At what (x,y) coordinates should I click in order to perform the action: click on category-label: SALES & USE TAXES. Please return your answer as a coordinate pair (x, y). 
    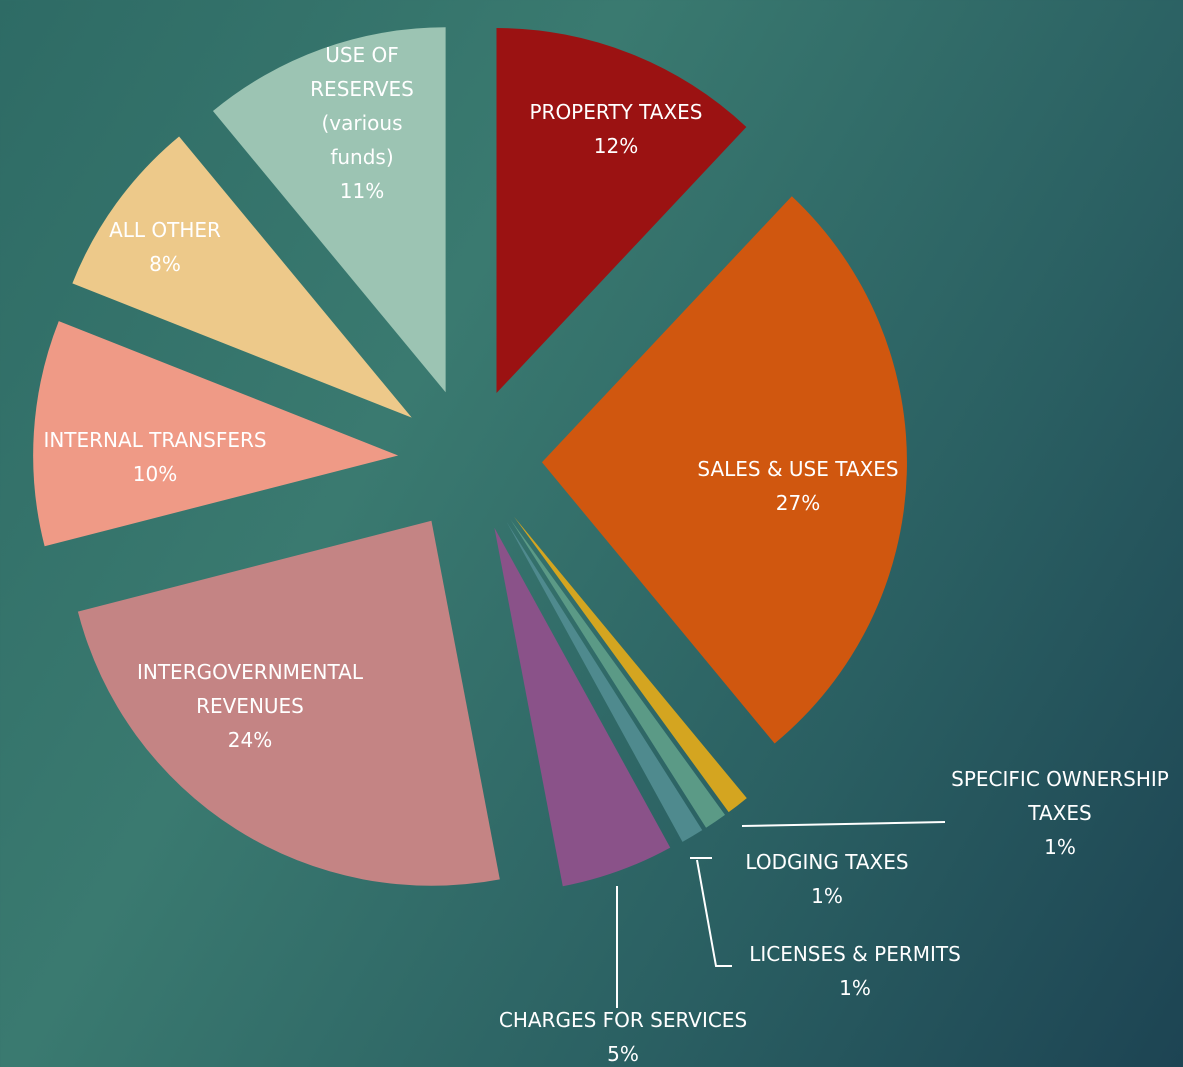
    Looking at the image, I should click on (798, 469).